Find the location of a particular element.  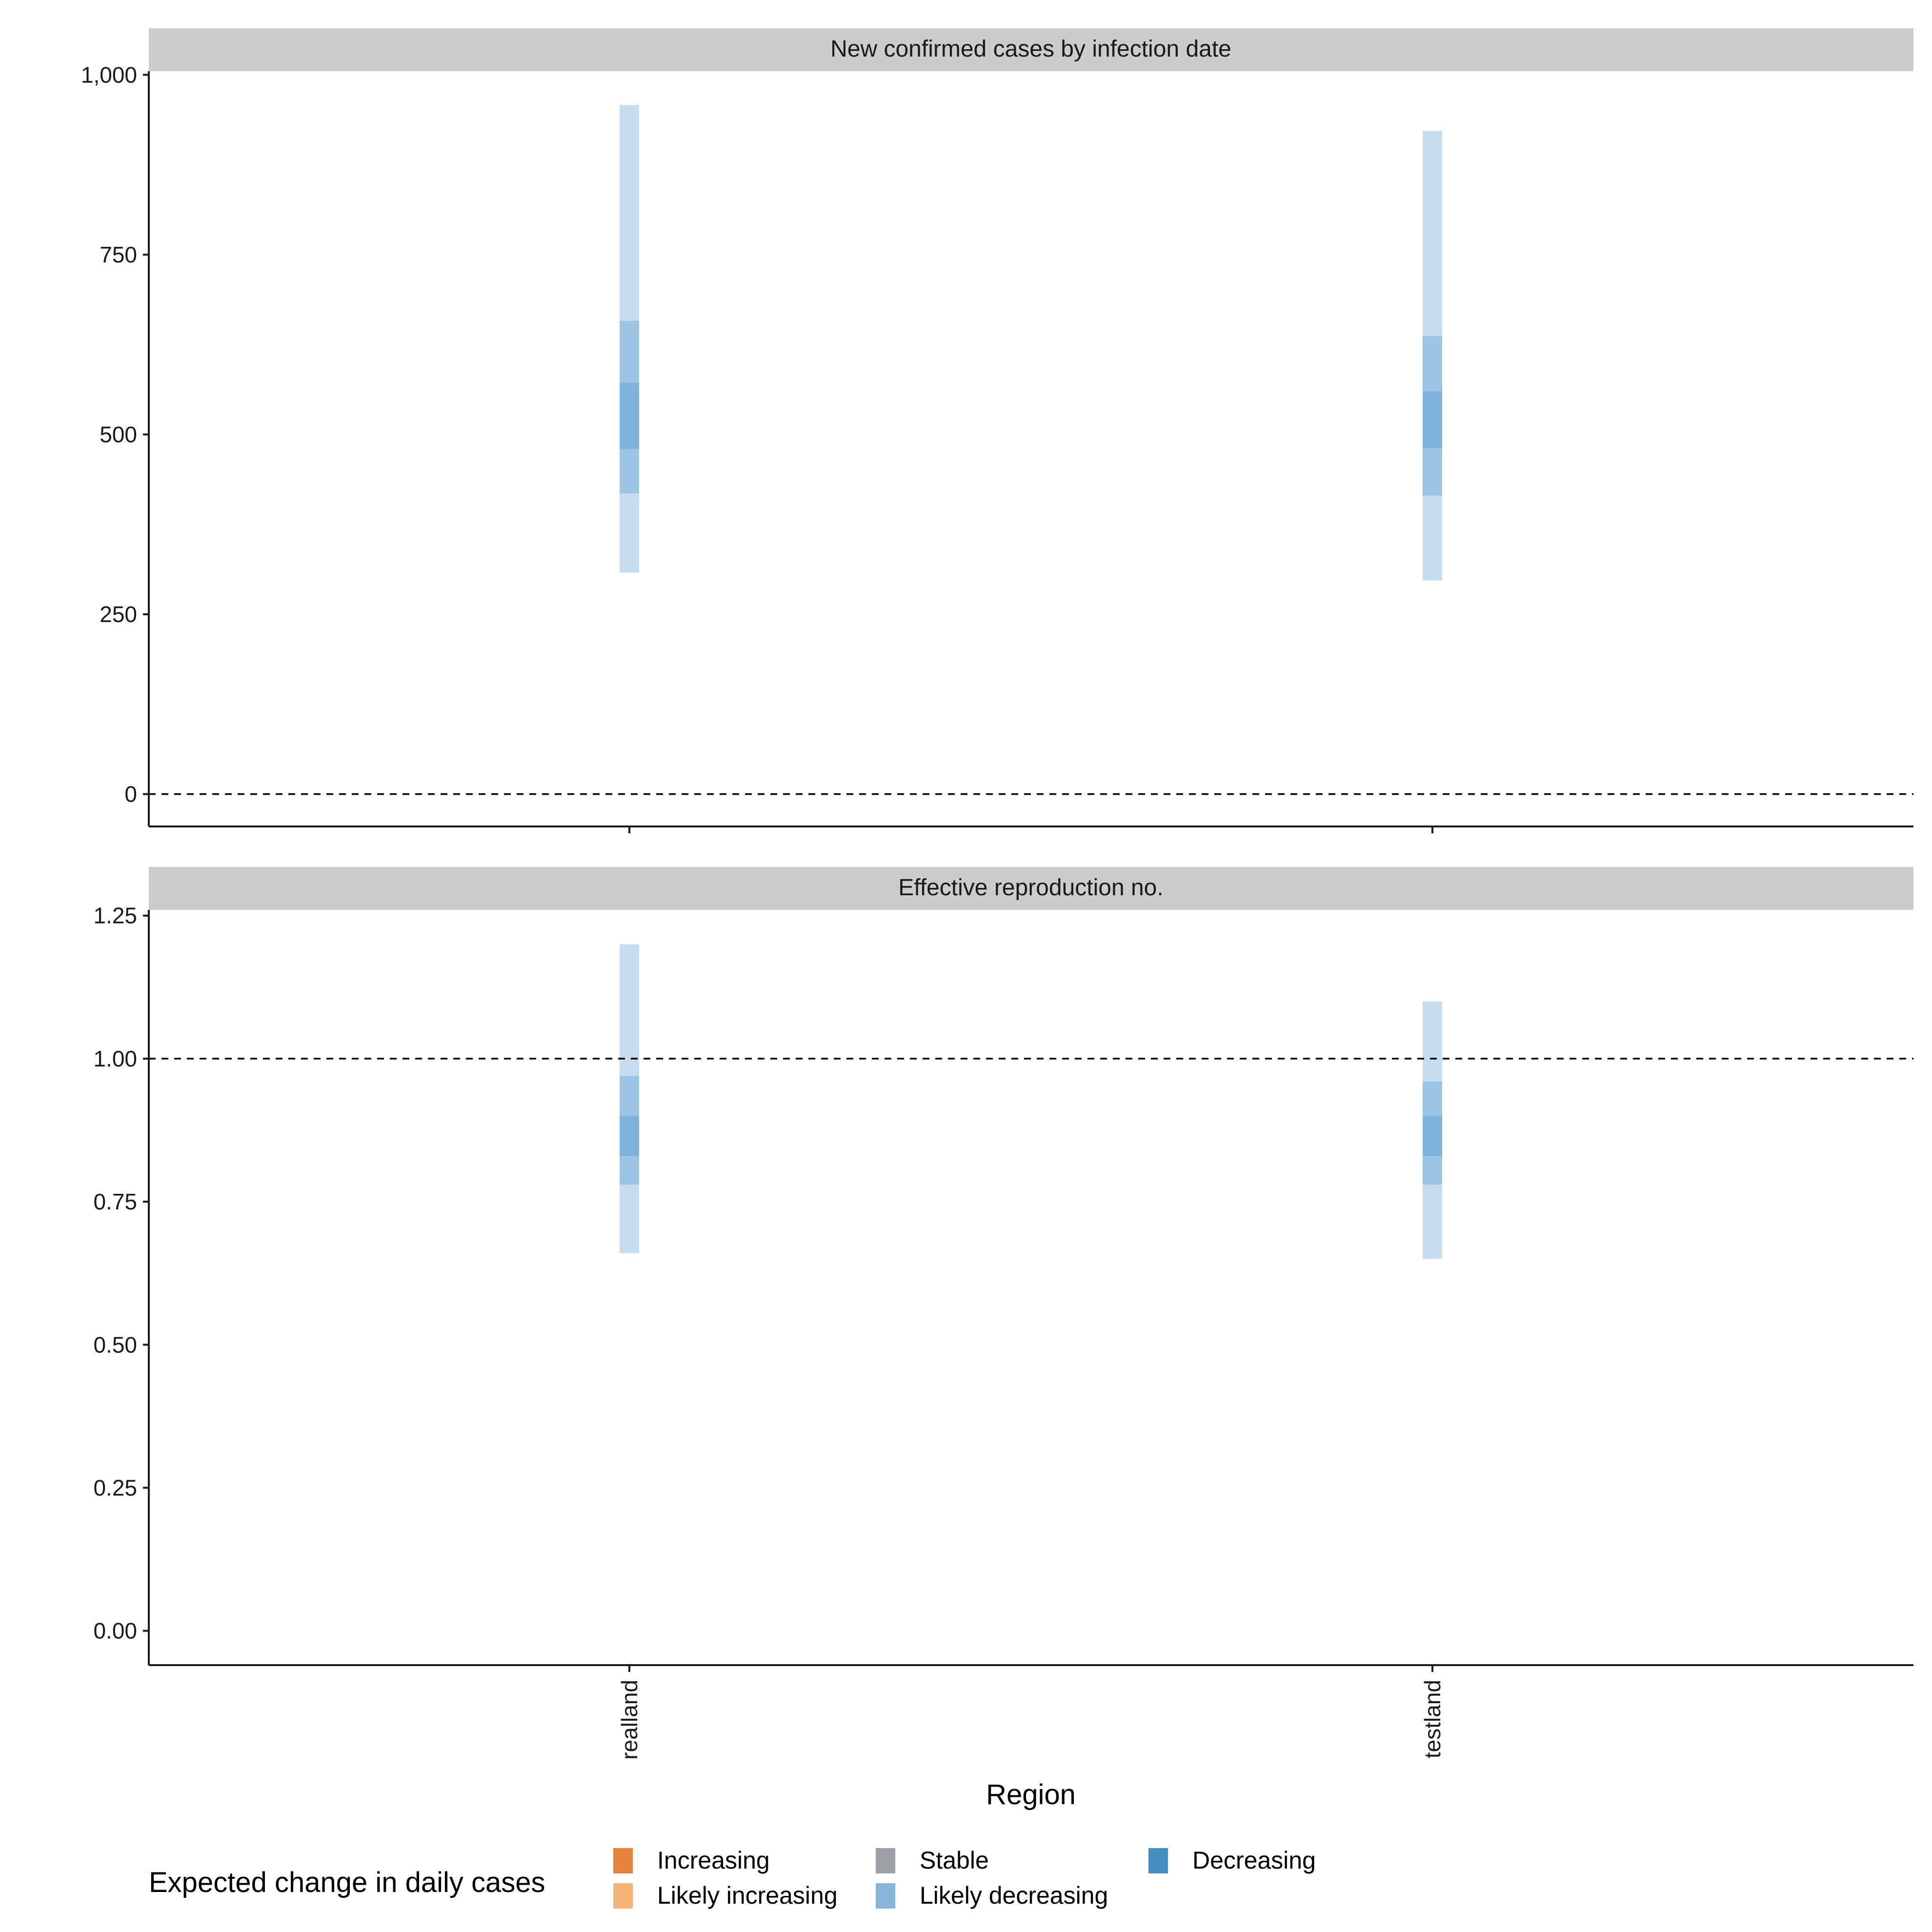

x-axis-labels: realland testland is located at coordinates (1031, 1720).